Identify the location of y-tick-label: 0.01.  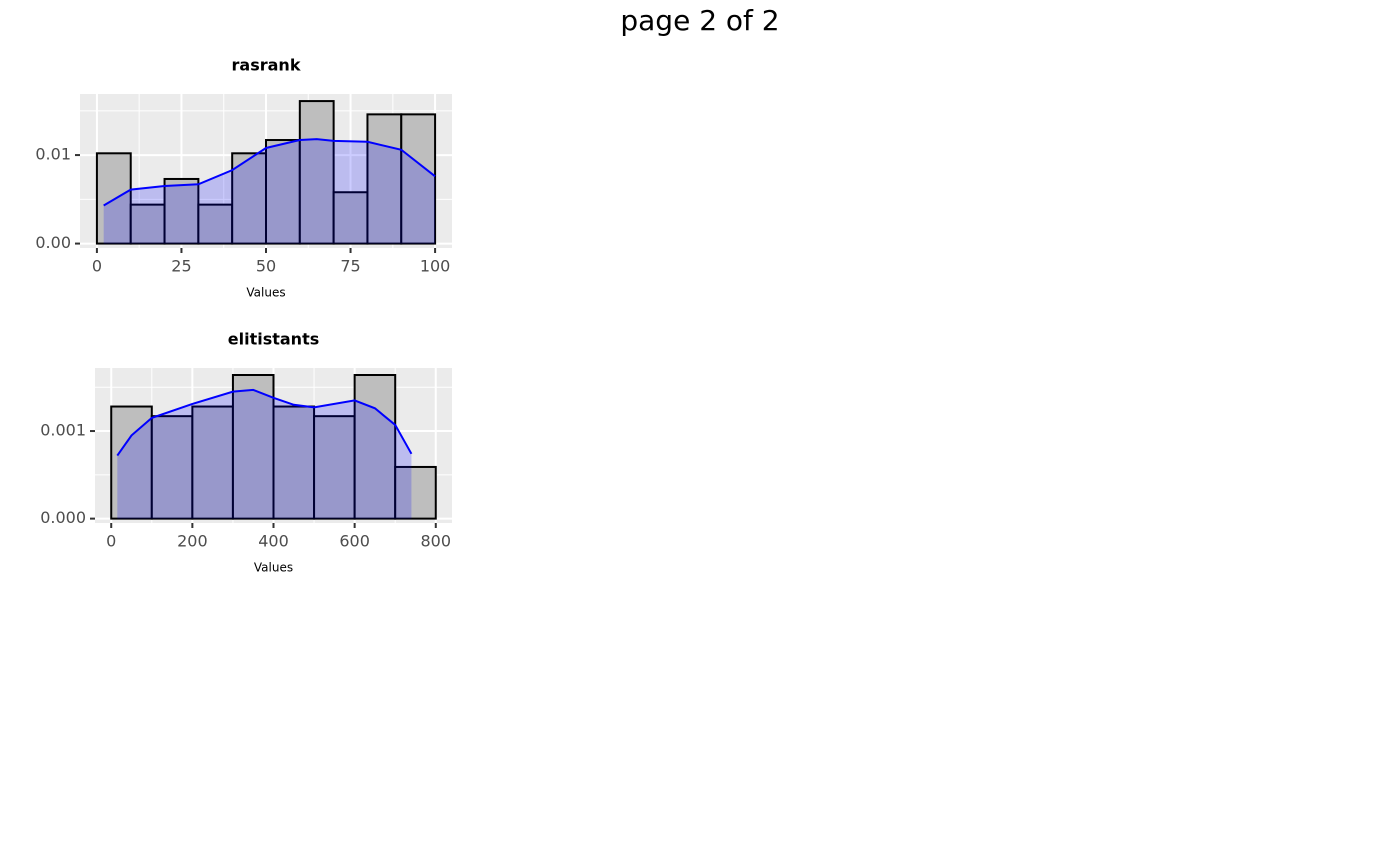
(53, 154).